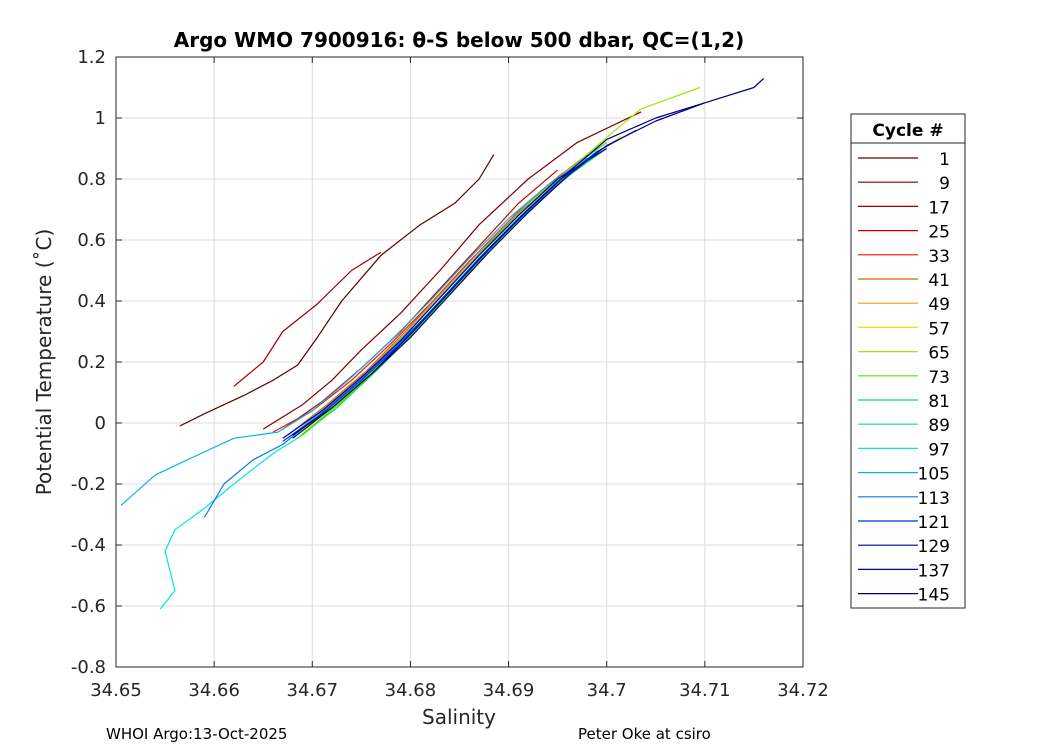  I want to click on legend-label-cycle-73: 73, so click(939, 378).